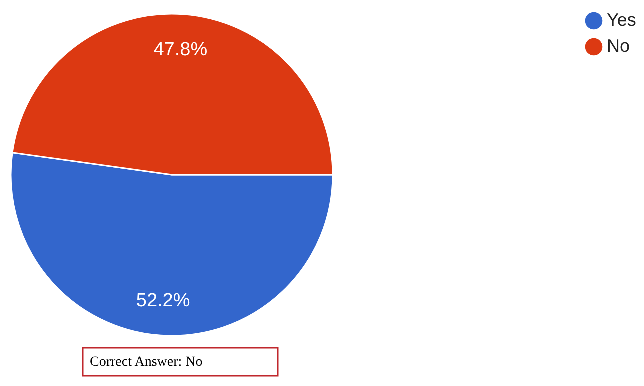  What do you see at coordinates (621, 20) in the screenshot?
I see `legend-label: Yes` at bounding box center [621, 20].